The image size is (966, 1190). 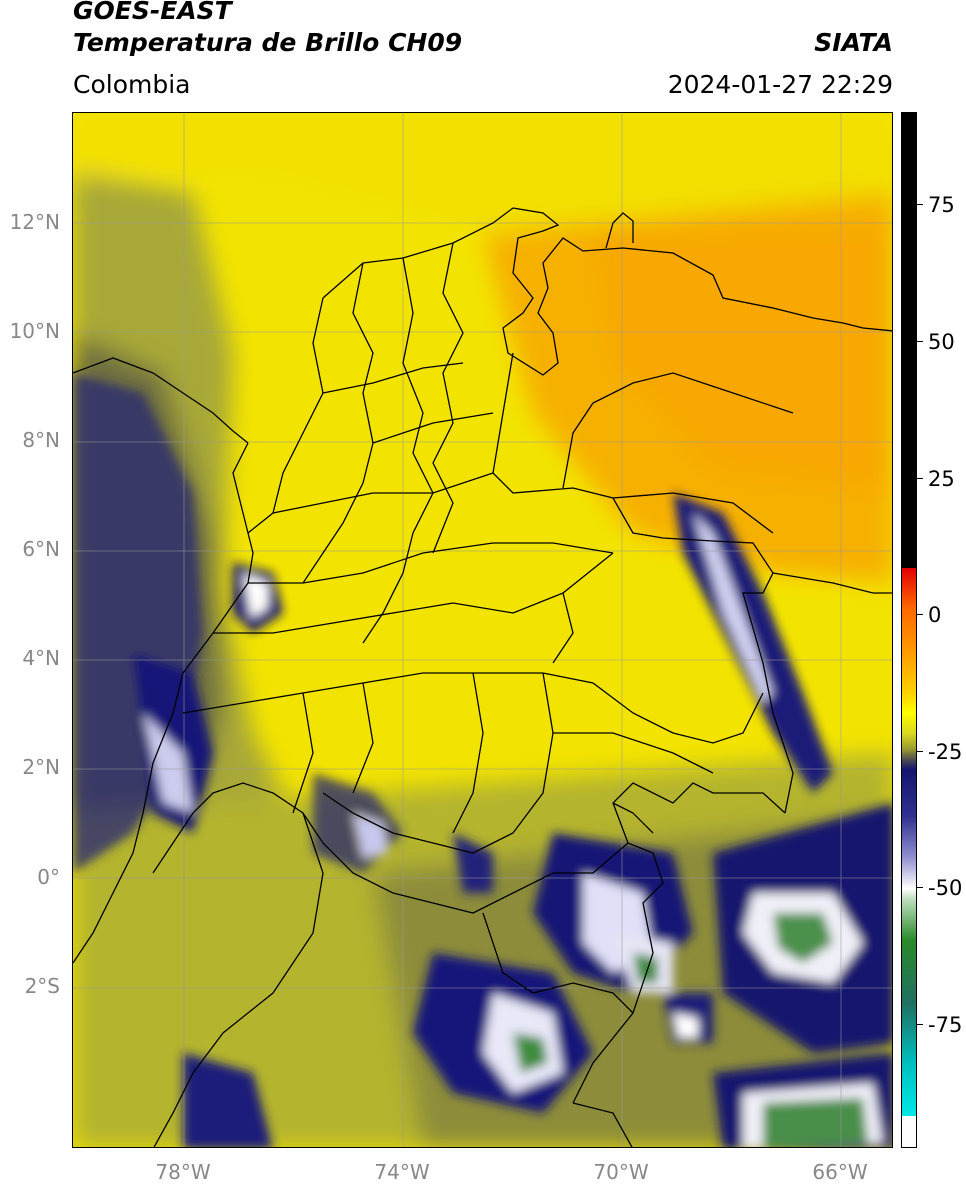 What do you see at coordinates (780, 84) in the screenshot?
I see `datetime-label: 2024-01-27 22:29` at bounding box center [780, 84].